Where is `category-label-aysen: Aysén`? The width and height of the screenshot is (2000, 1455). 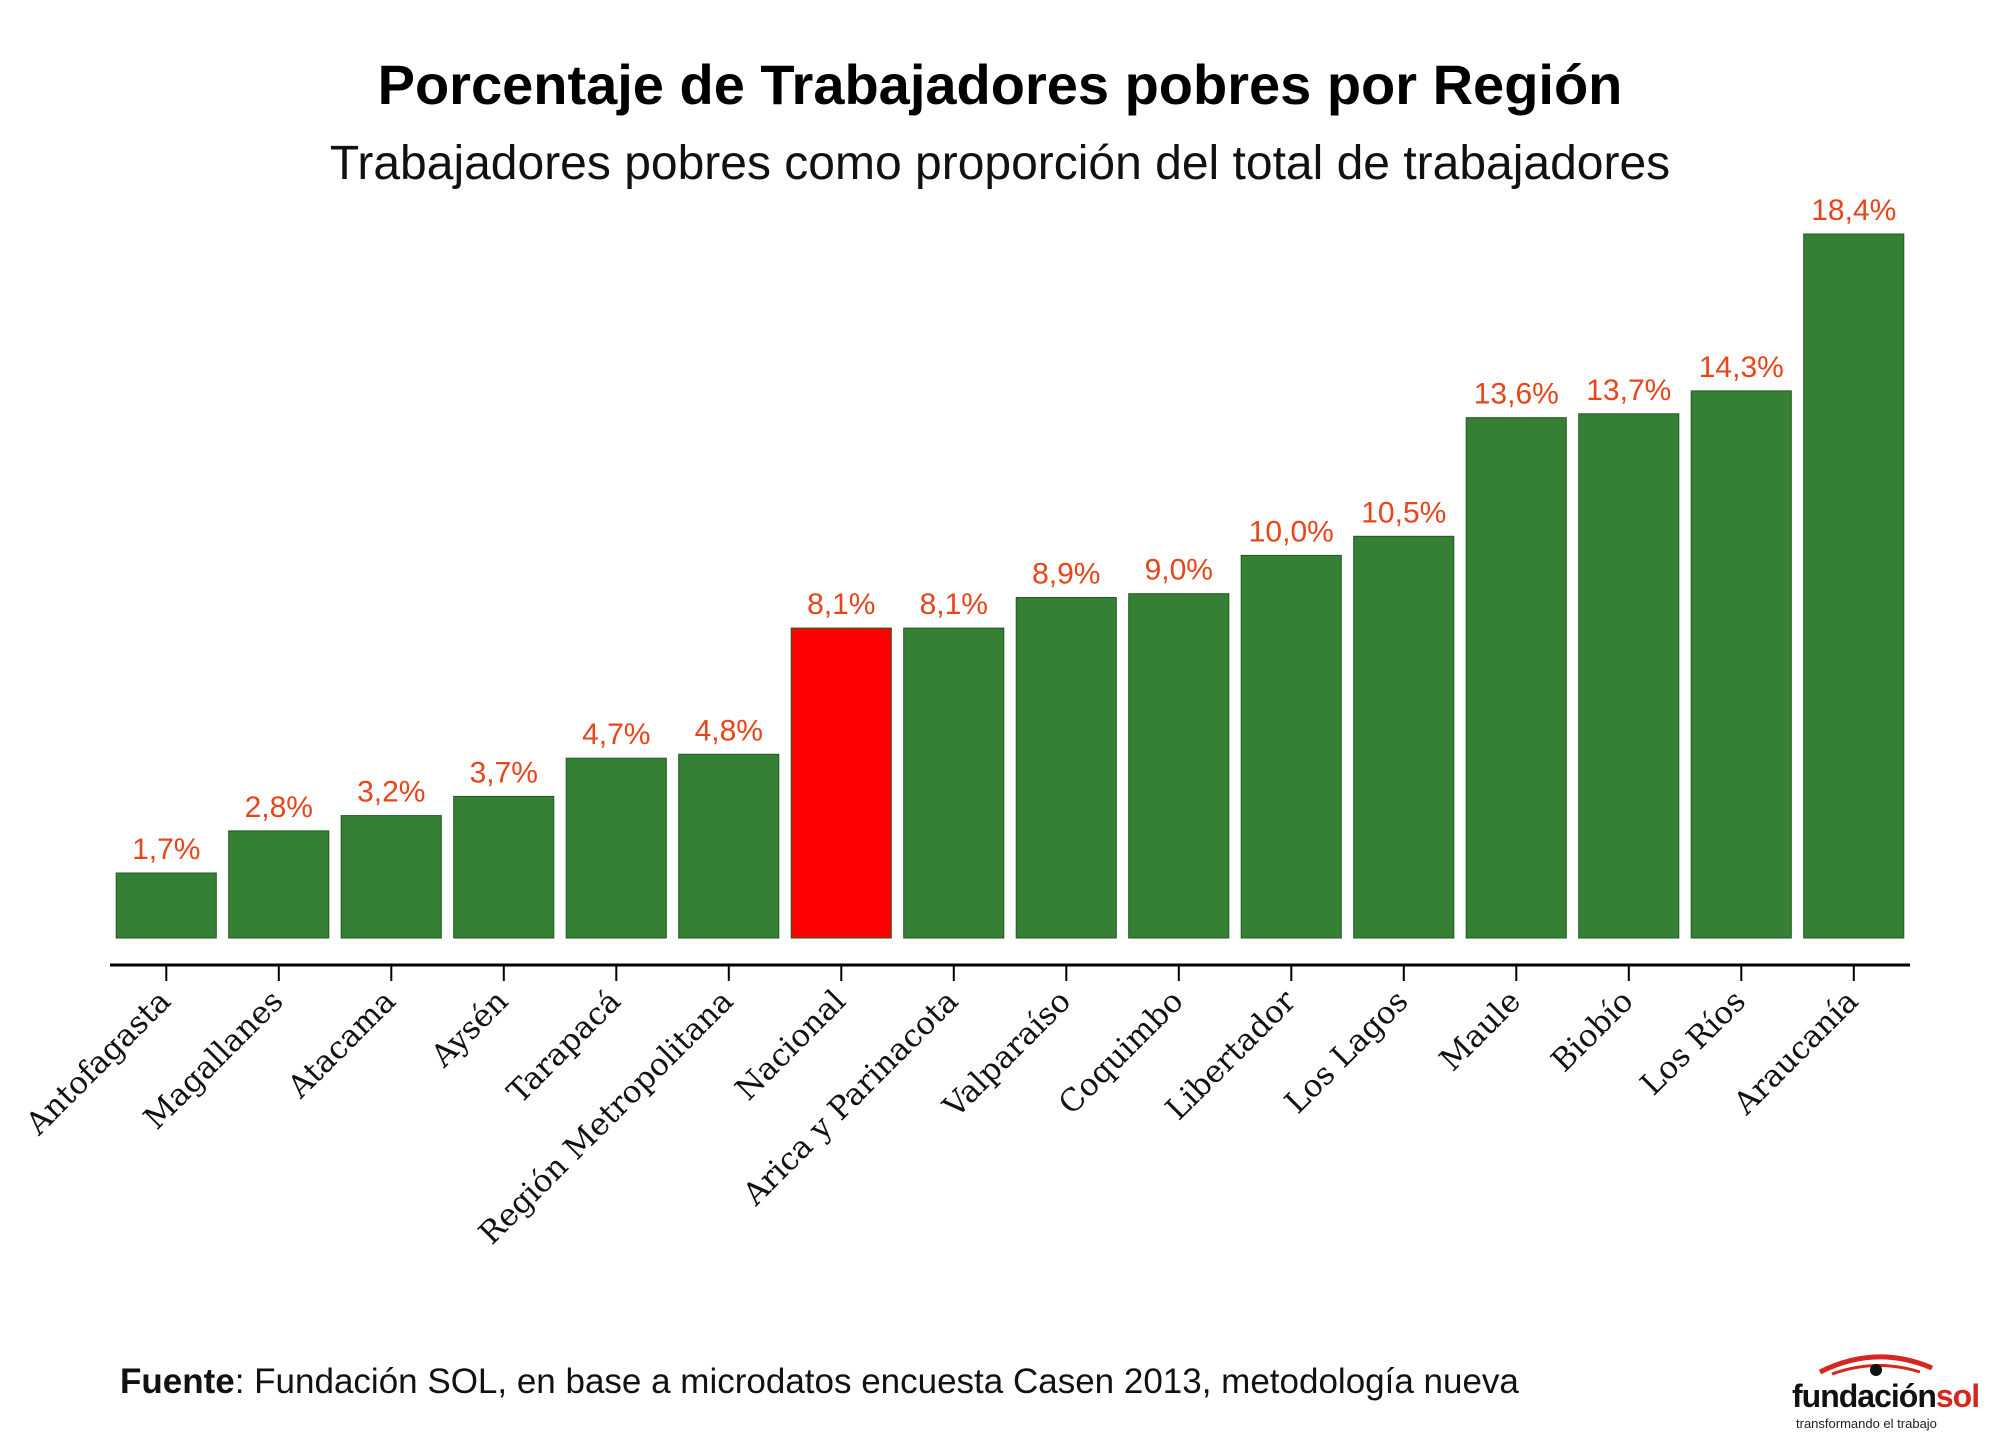 category-label-aysen: Aysén is located at coordinates (470, 1029).